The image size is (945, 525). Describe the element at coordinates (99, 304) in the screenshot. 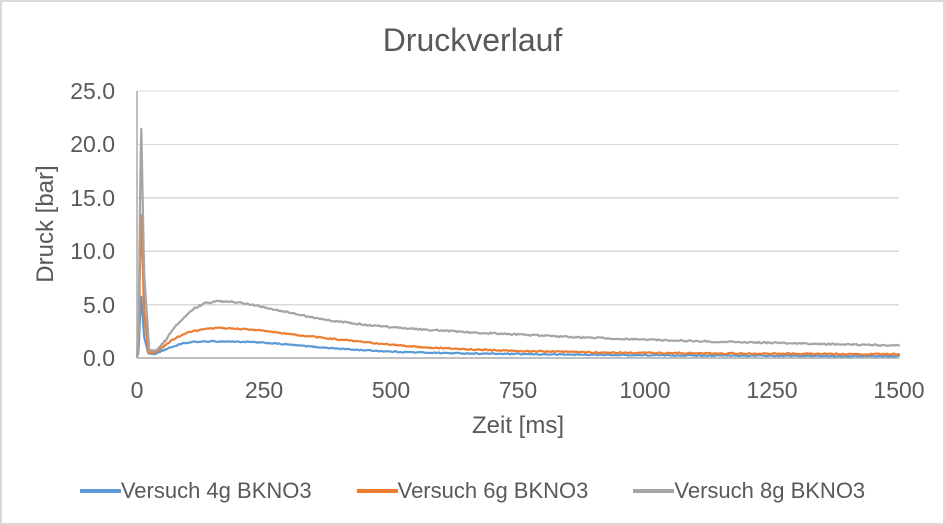

I see `y-tick-label: 5.0` at that location.